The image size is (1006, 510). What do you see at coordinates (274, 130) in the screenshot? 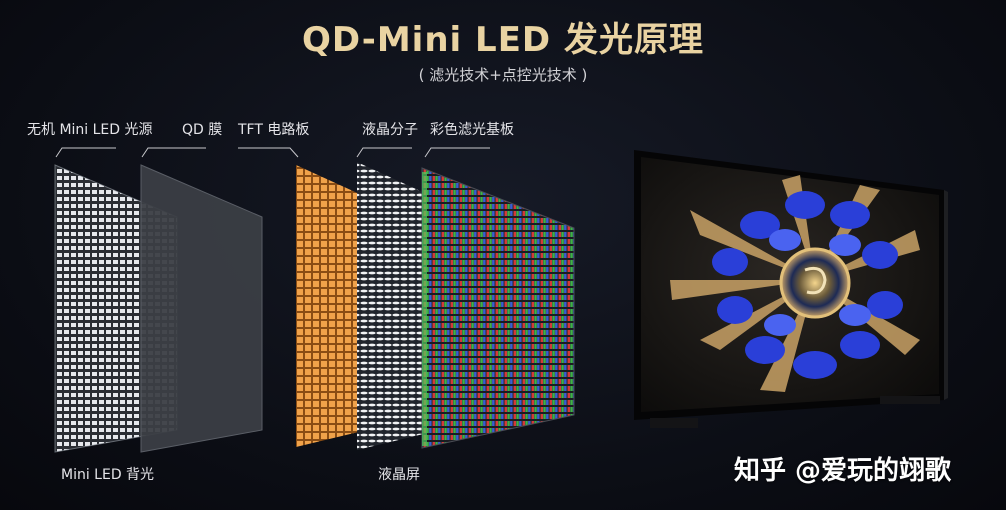
I see `label-tft-board: TFT 电路板` at bounding box center [274, 130].